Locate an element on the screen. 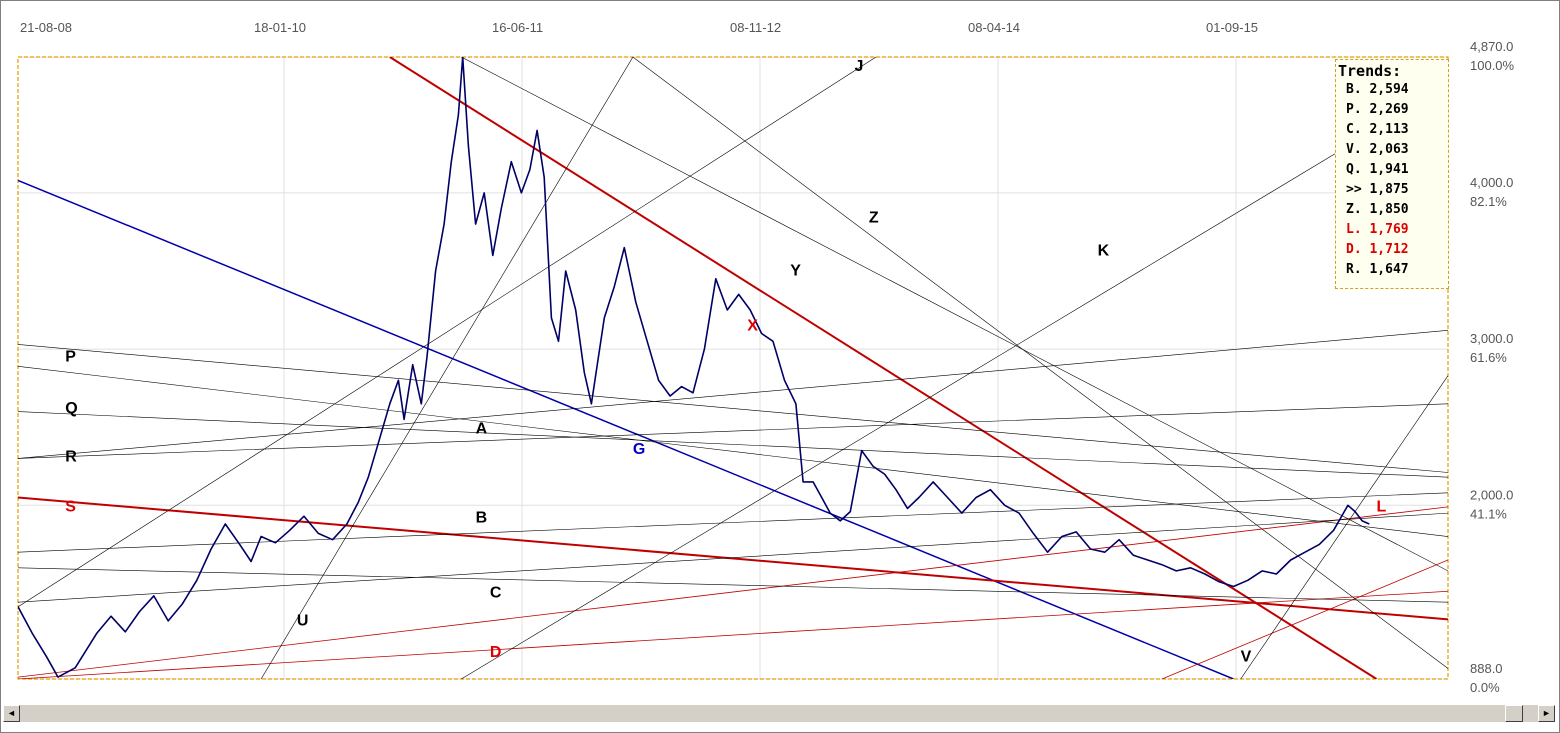  trend-line-label: V is located at coordinates (1246, 657).